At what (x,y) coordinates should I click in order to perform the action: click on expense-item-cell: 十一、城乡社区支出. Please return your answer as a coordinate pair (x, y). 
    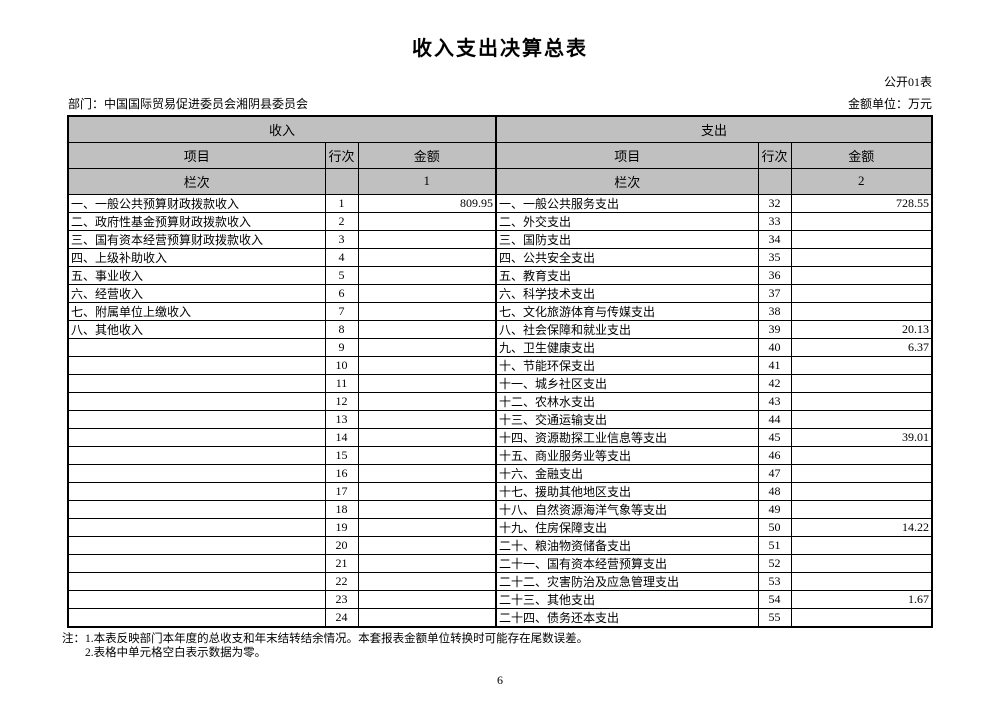
    Looking at the image, I should click on (627, 383).